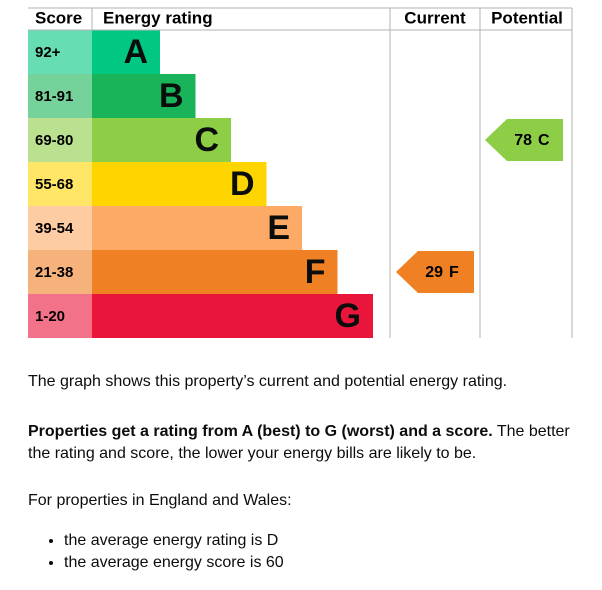 This screenshot has height=590, width=602. Describe the element at coordinates (278, 228) in the screenshot. I see `band-letter: E` at that location.